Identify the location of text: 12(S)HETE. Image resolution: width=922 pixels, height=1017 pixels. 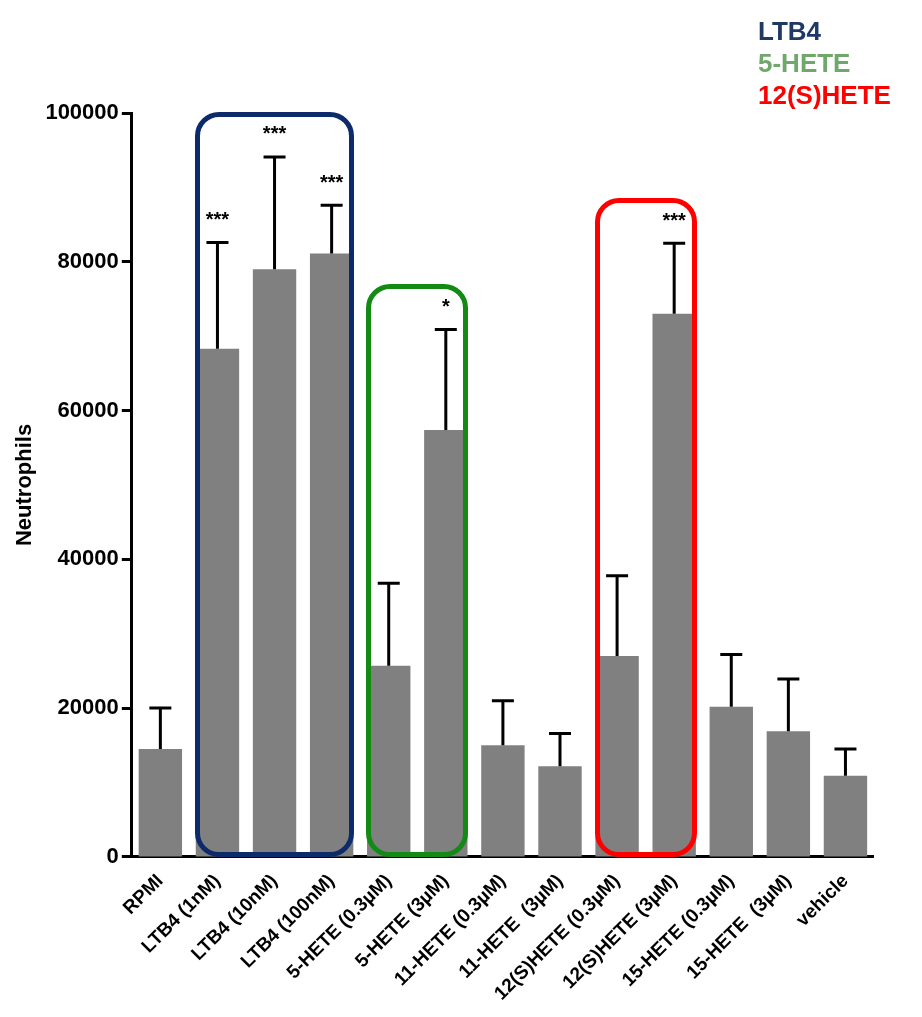
(824, 95).